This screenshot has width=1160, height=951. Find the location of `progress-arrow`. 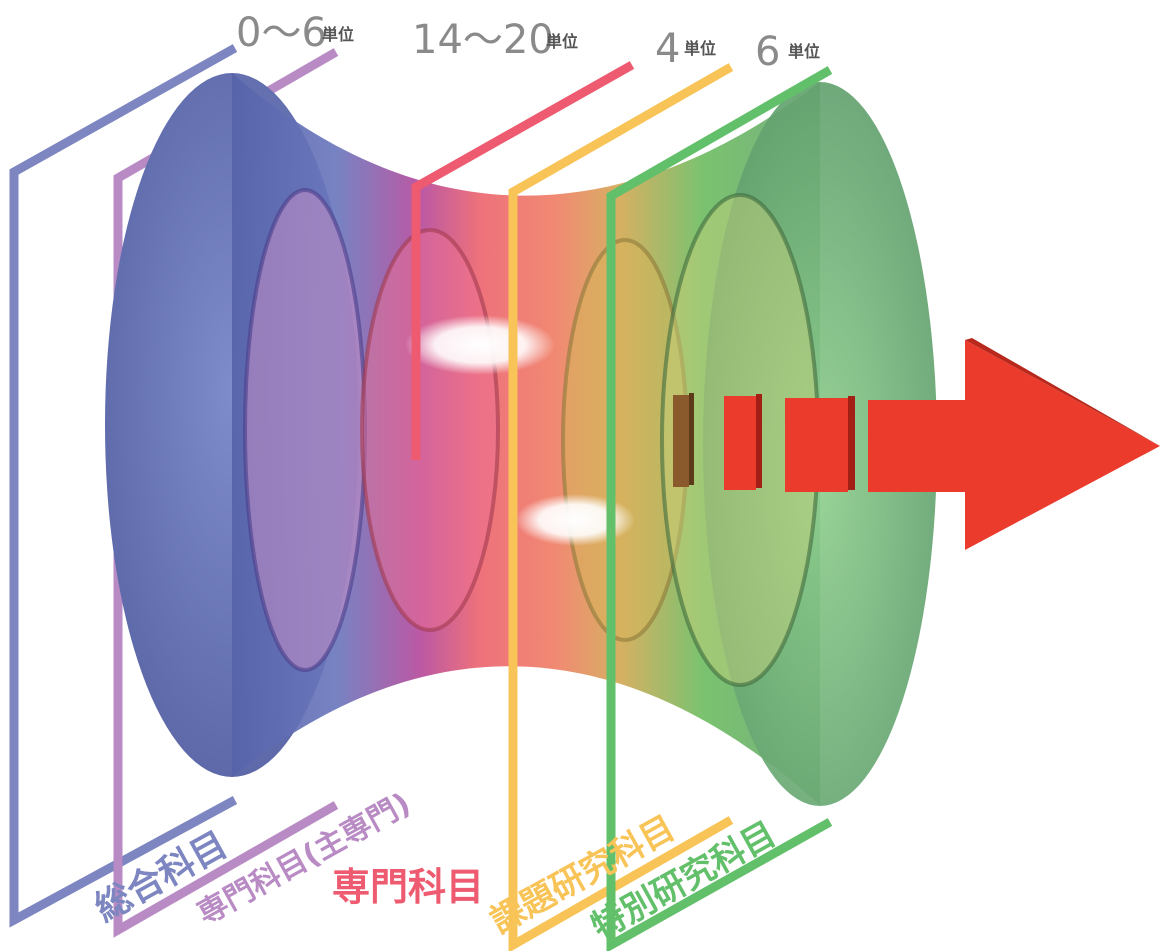

progress-arrow is located at coordinates (916, 444).